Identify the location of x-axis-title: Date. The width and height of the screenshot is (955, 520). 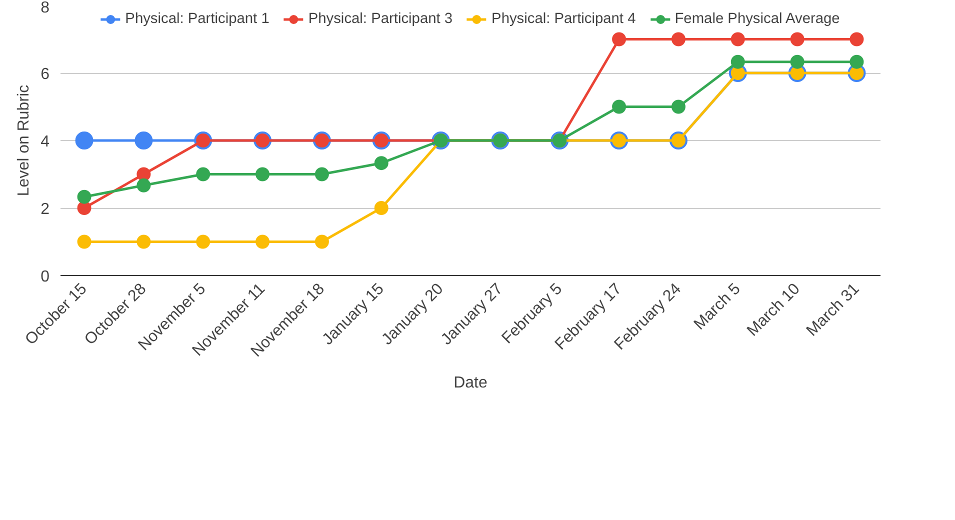
(471, 383).